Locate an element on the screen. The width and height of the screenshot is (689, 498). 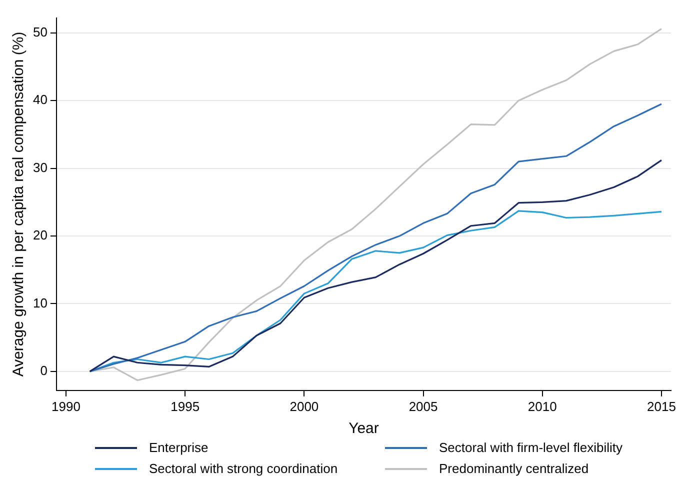
y-tick-label: 10 is located at coordinates (40, 302).